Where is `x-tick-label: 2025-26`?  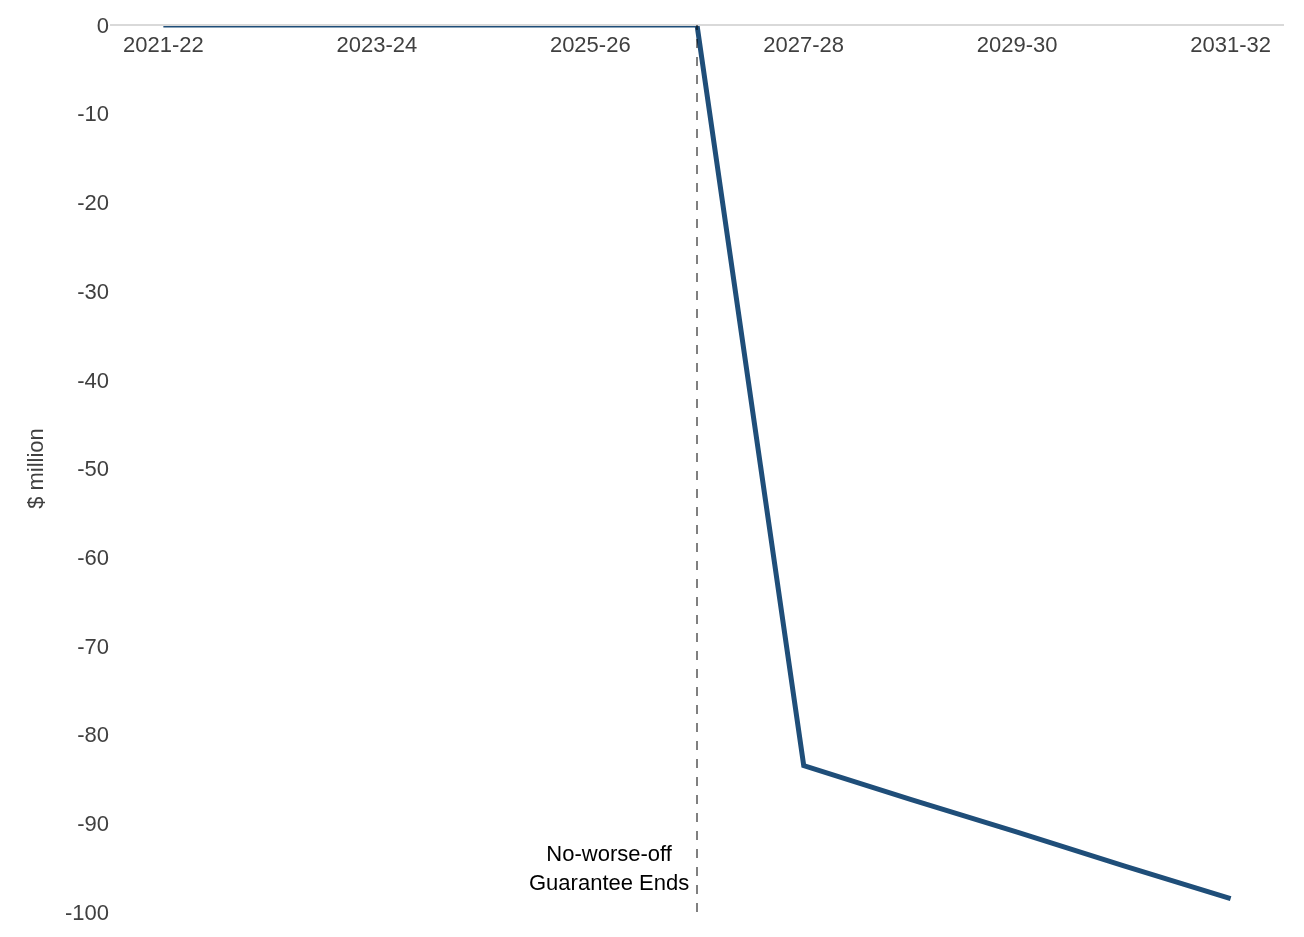
x-tick-label: 2025-26 is located at coordinates (590, 45).